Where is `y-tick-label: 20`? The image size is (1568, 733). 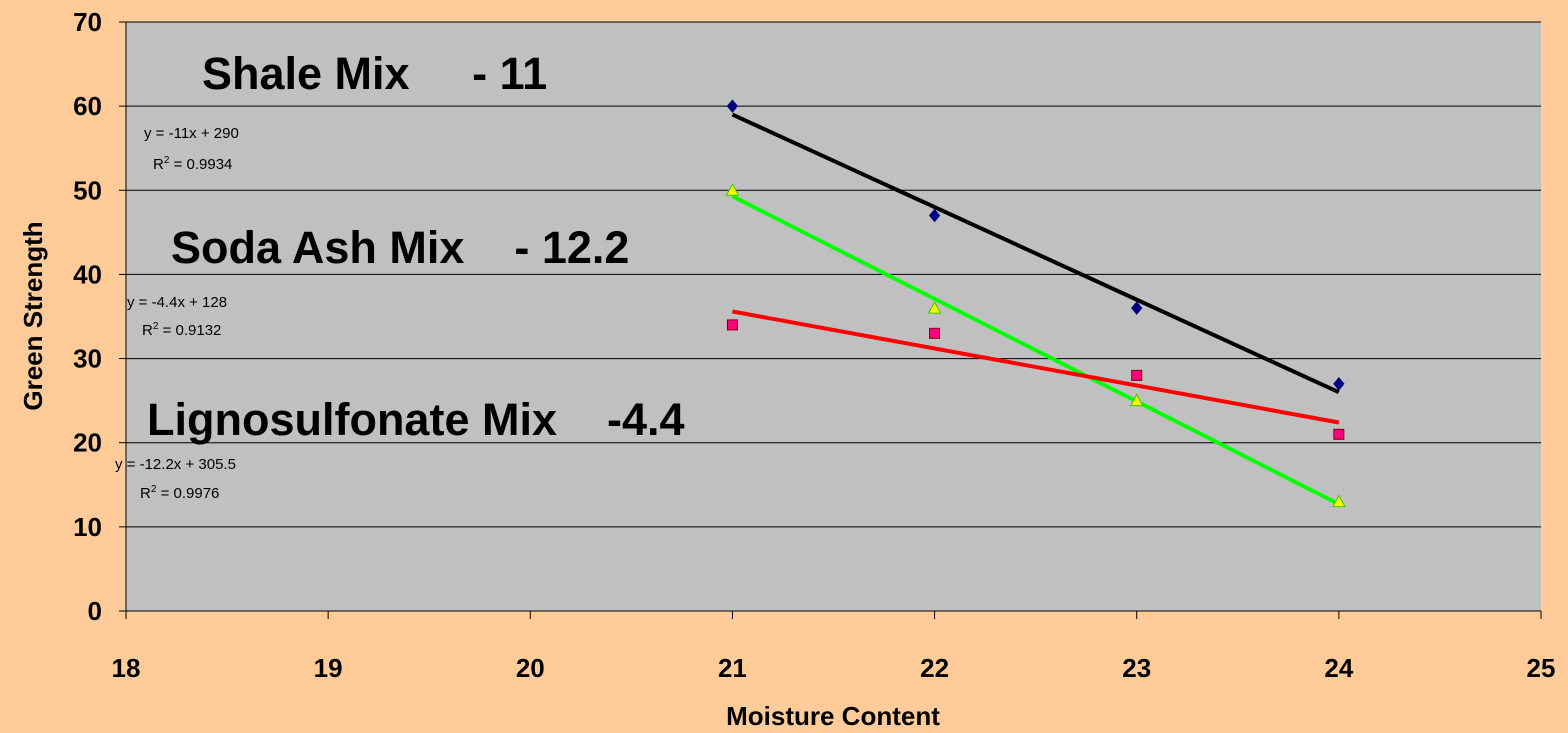
y-tick-label: 20 is located at coordinates (87, 443).